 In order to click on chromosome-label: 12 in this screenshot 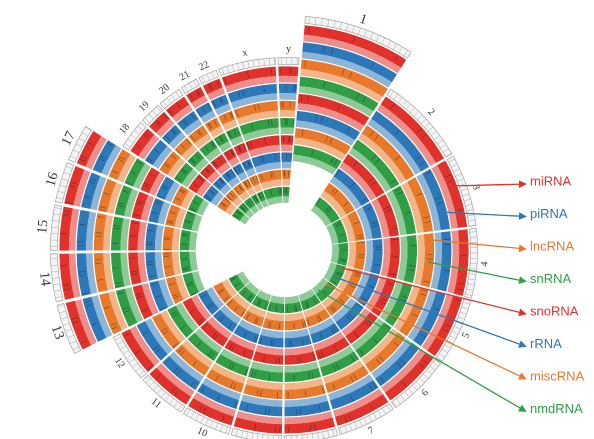, I will do `click(119, 363)`.